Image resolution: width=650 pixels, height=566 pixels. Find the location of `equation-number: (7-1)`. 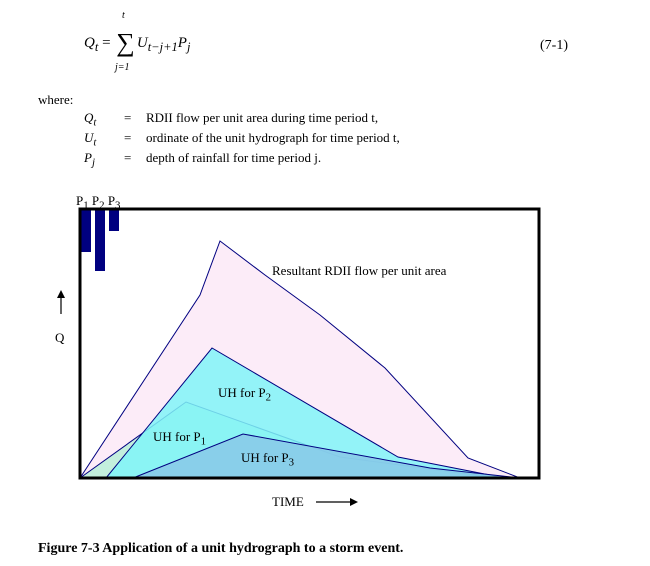

equation-number: (7-1) is located at coordinates (554, 45).